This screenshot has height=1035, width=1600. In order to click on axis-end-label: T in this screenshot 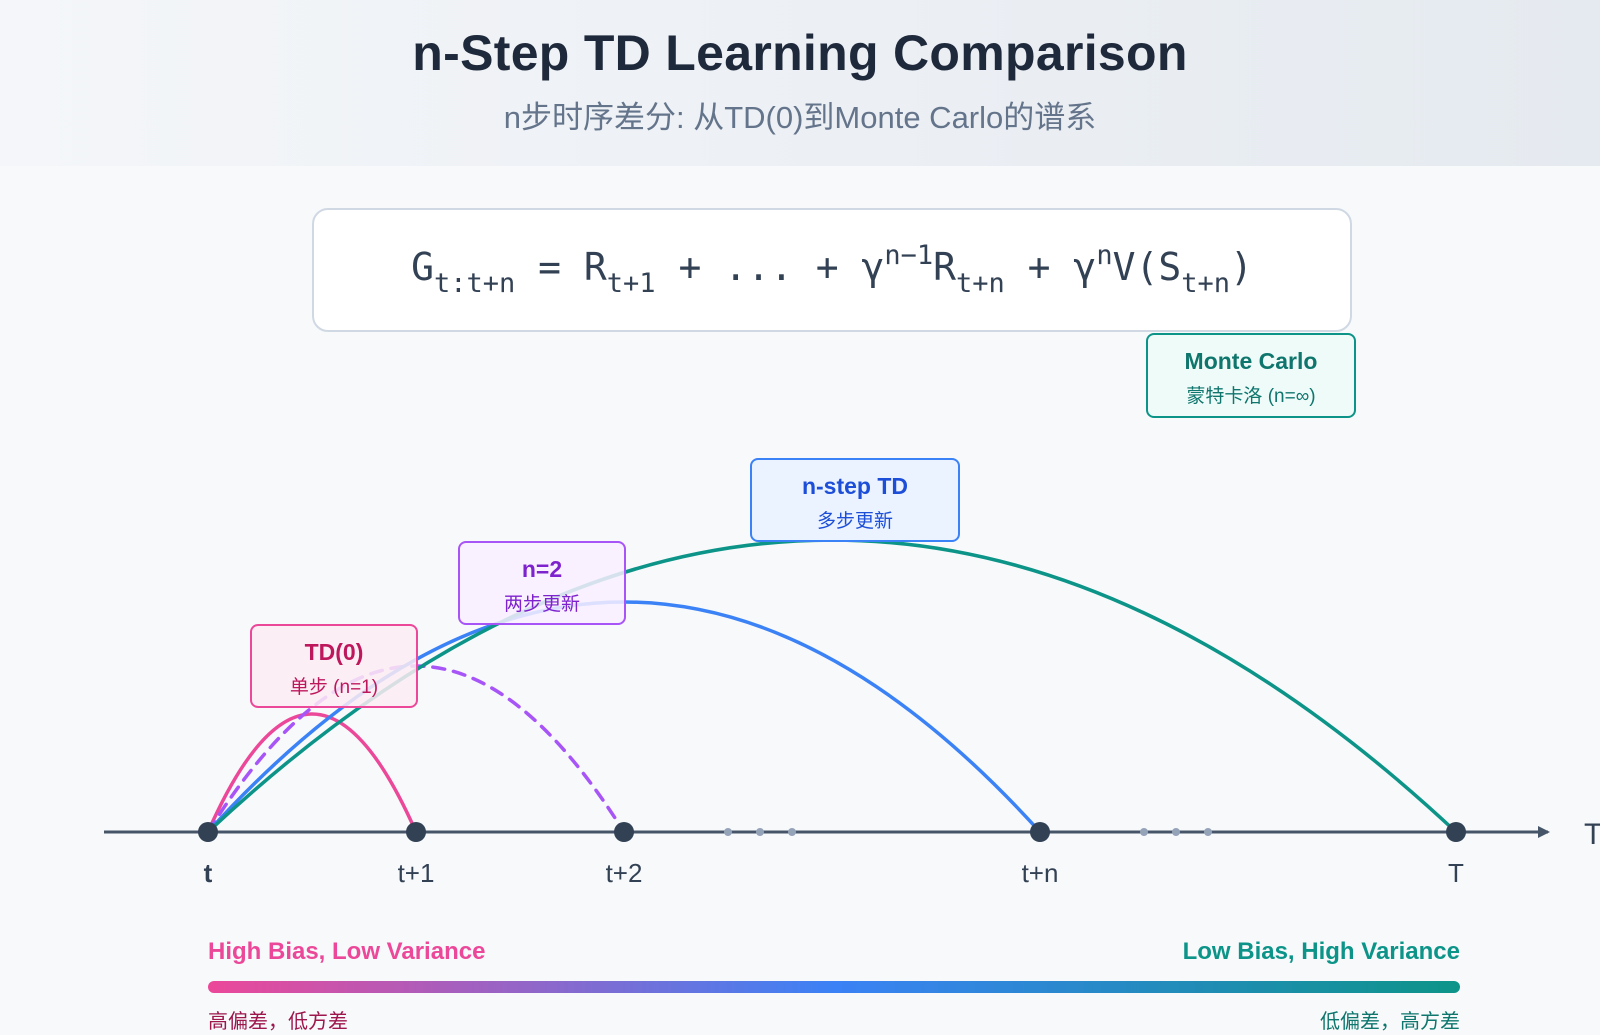, I will do `click(1592, 834)`.